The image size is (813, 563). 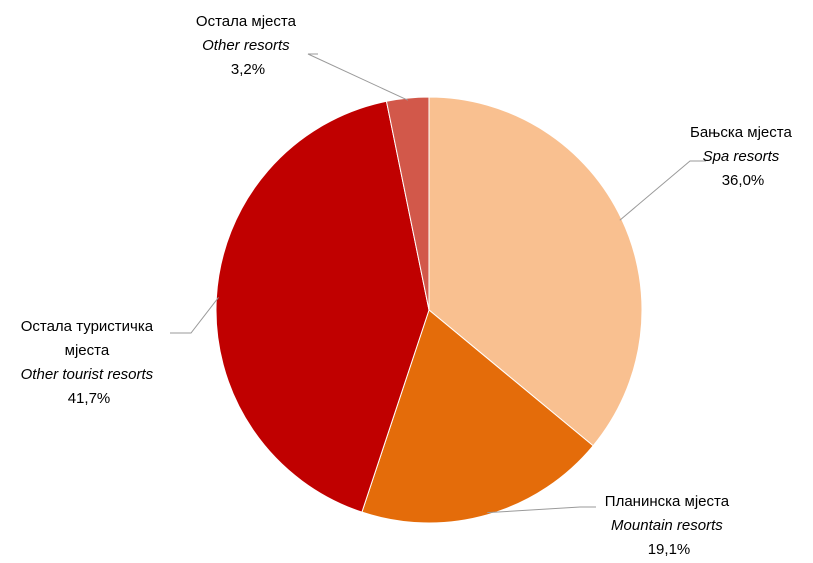 I want to click on slice-label-other-en: Other resorts, so click(x=246, y=45).